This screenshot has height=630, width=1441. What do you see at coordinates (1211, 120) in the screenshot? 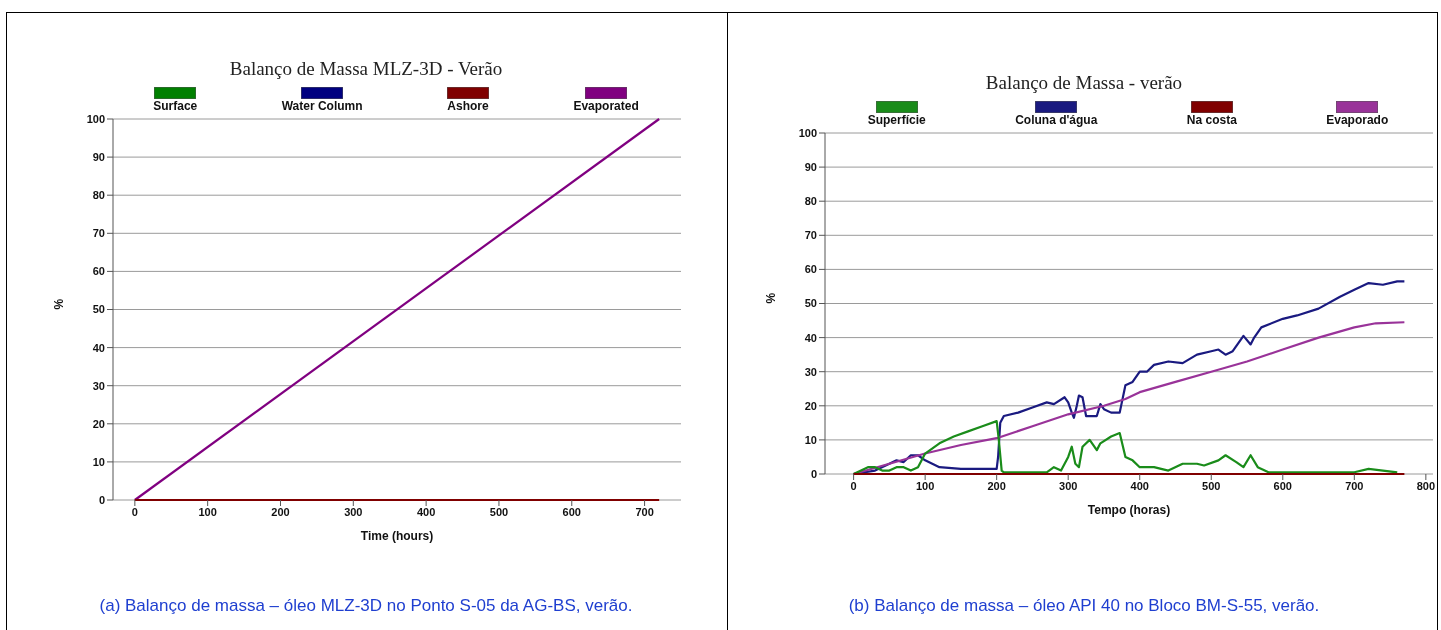
I see `legend-label: Na costa` at bounding box center [1211, 120].